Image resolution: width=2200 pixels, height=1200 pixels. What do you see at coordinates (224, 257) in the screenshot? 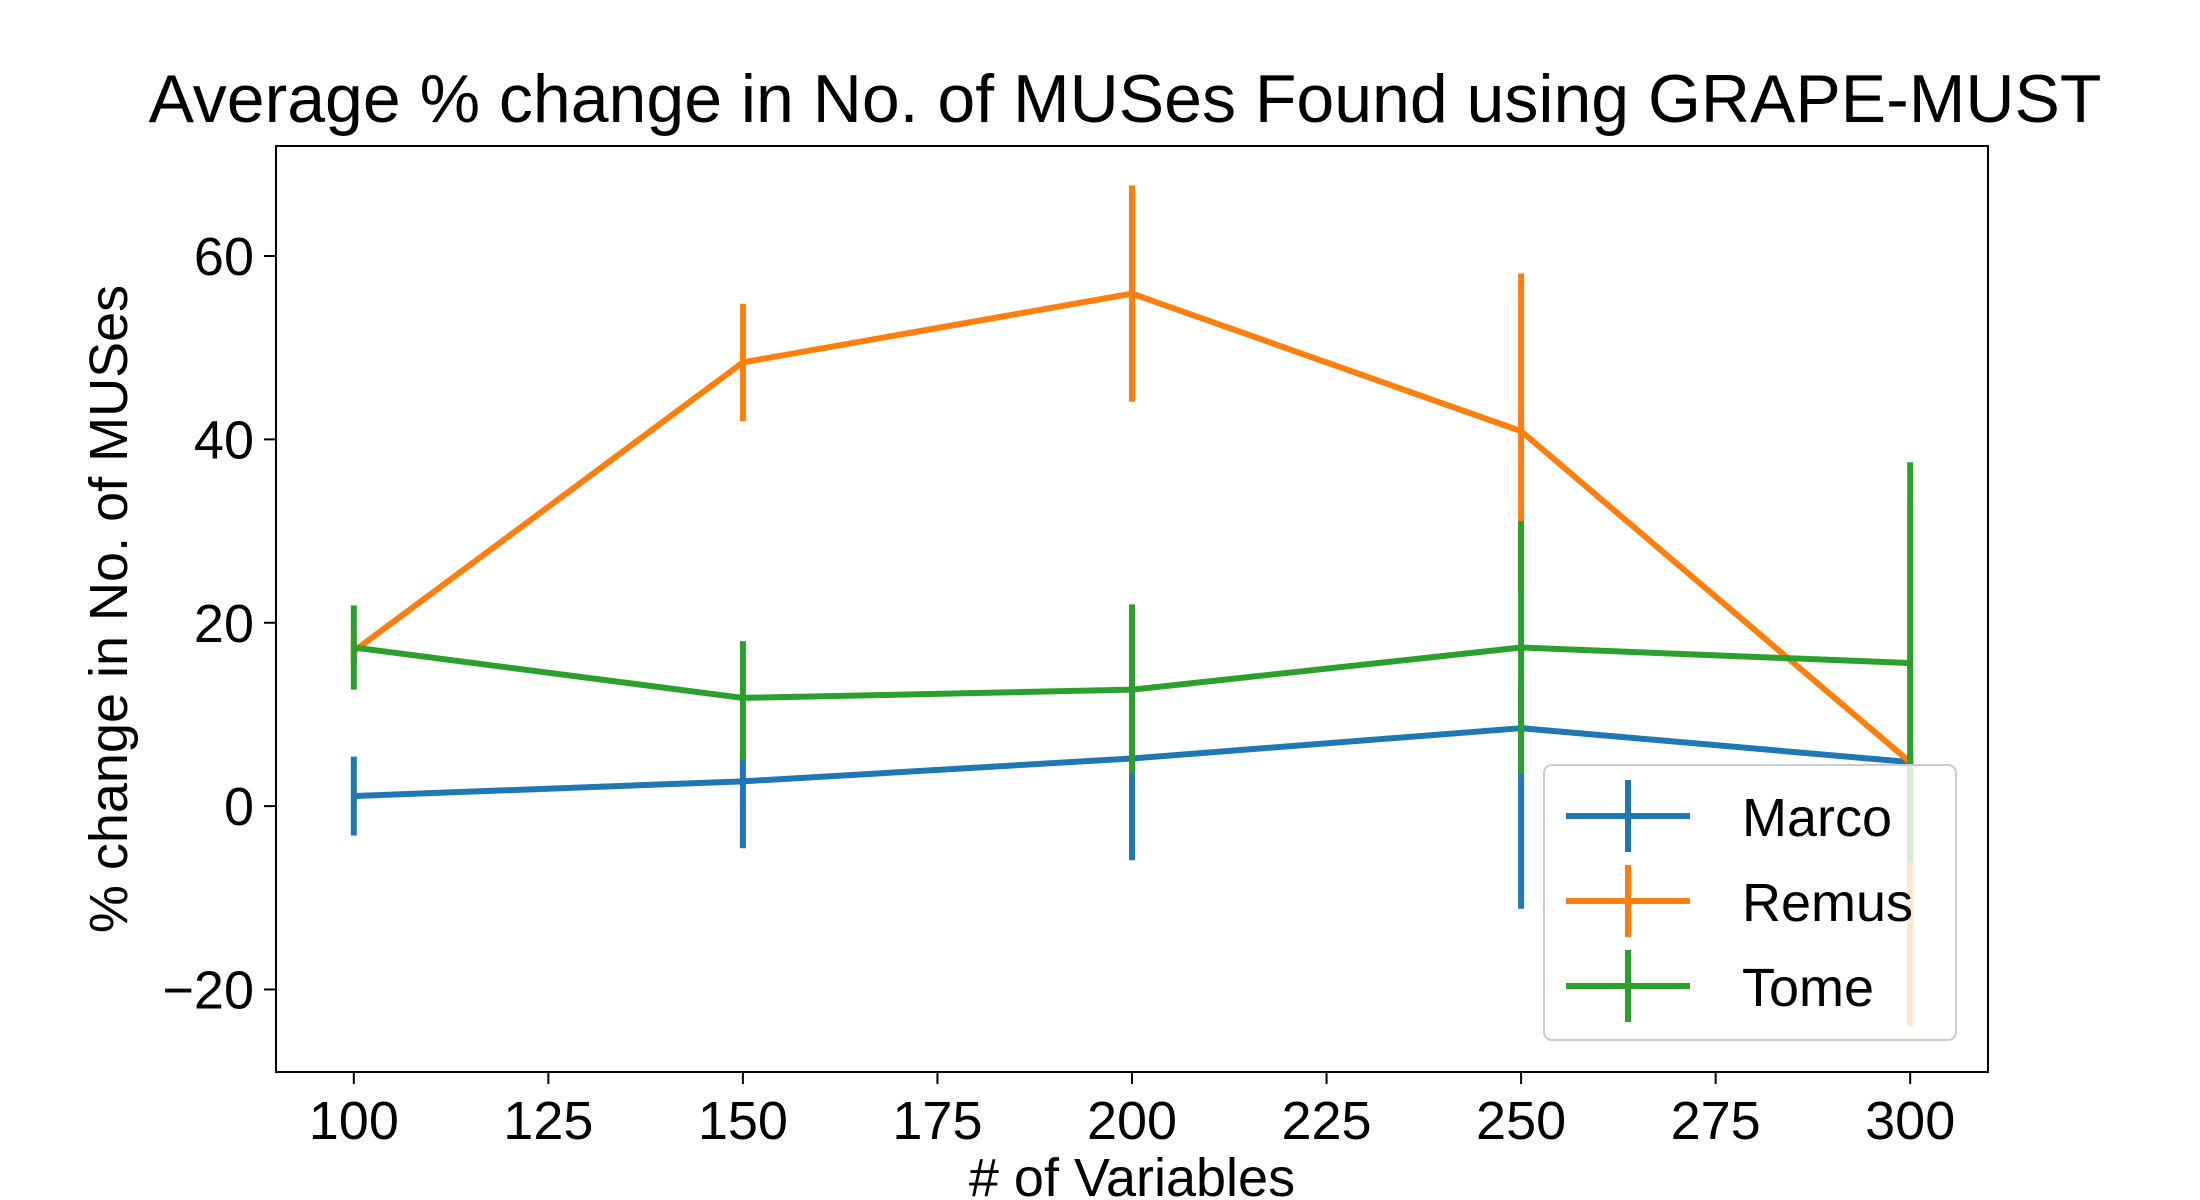
I see `y-tick-label: 60` at bounding box center [224, 257].